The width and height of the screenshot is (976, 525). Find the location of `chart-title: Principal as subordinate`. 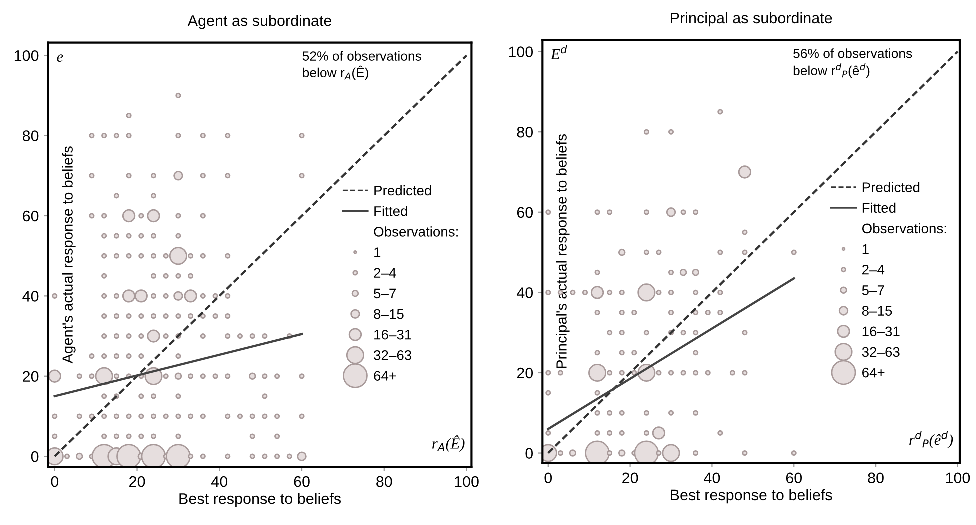

chart-title: Principal as subordinate is located at coordinates (751, 19).